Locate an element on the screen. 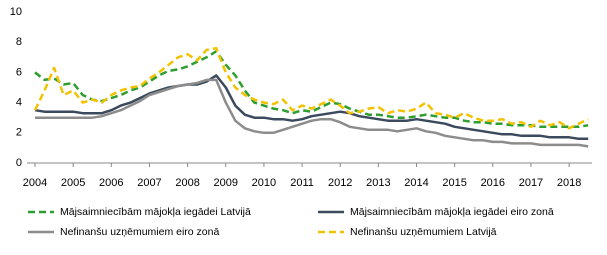 Image resolution: width=607 pixels, height=255 pixels. x-tick-label: 2009 is located at coordinates (226, 183).